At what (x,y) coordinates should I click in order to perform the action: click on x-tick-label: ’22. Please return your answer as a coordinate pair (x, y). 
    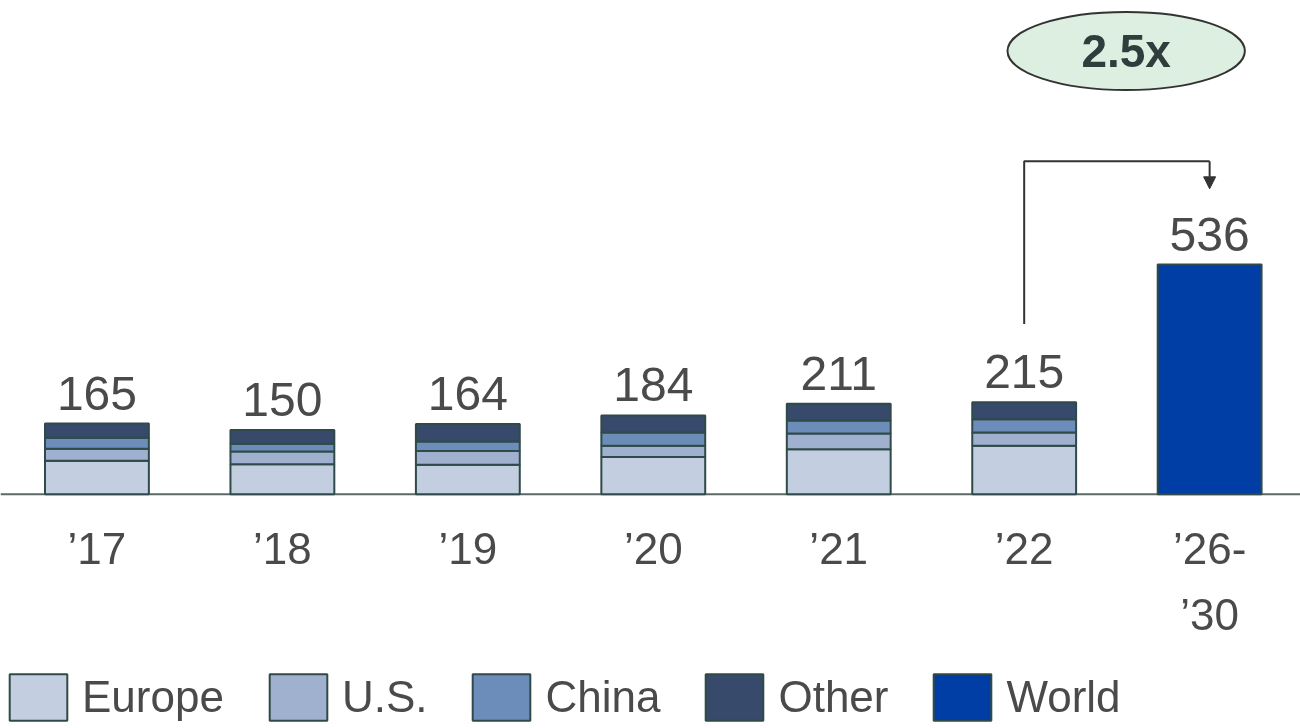
    Looking at the image, I should click on (1024, 549).